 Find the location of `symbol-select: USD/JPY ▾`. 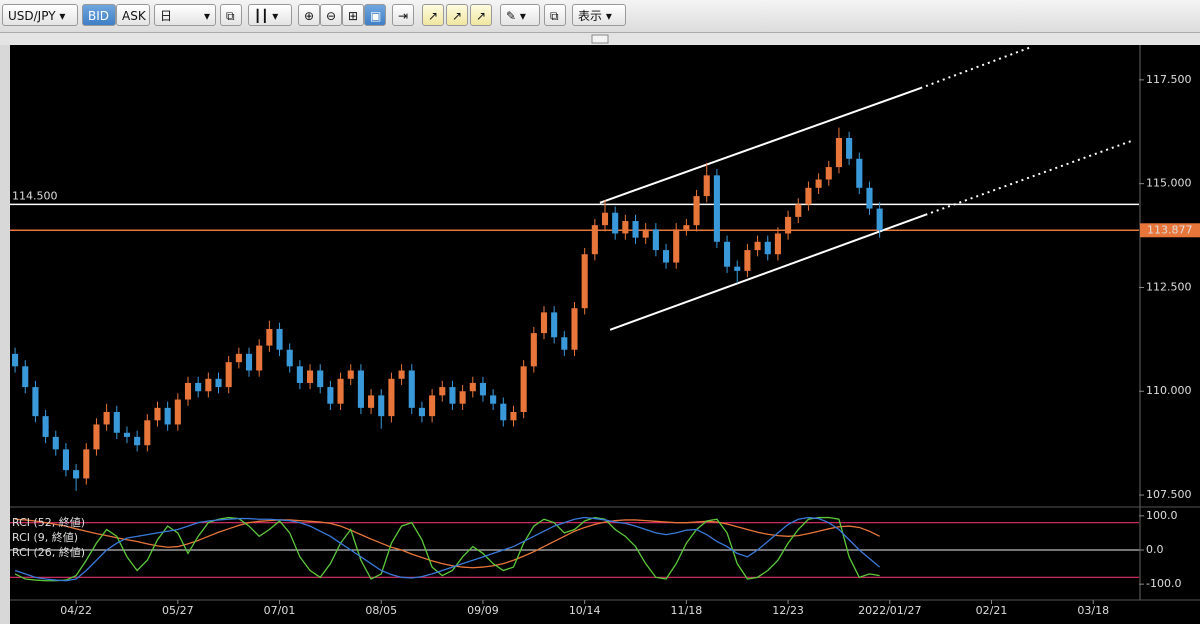

symbol-select: USD/JPY ▾ is located at coordinates (40, 15).